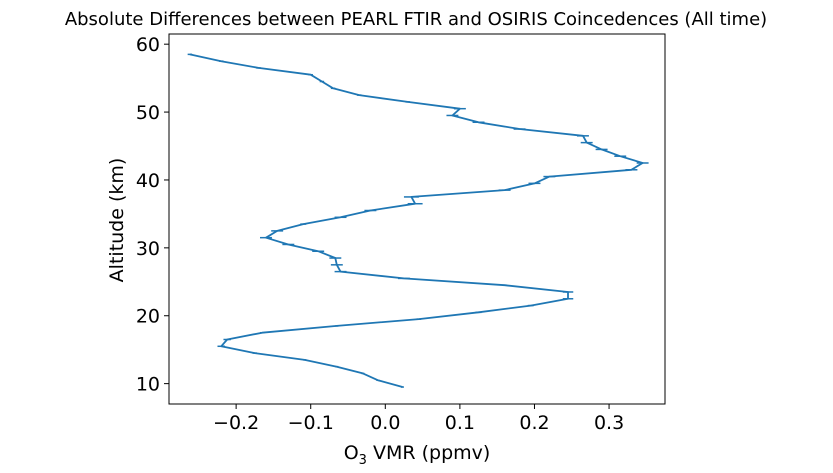  Describe the element at coordinates (148, 113) in the screenshot. I see `y-tick-label: 50` at that location.